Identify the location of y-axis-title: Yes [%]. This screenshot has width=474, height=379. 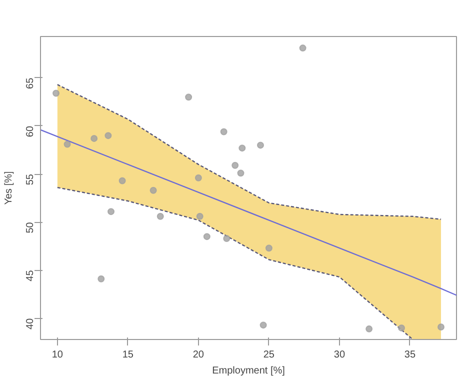
(9, 188).